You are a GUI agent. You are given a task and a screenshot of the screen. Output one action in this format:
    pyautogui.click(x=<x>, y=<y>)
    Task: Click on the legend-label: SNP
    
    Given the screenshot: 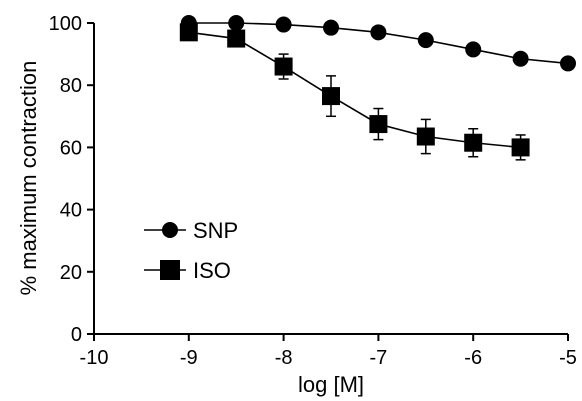 What is the action you would take?
    pyautogui.click(x=215, y=230)
    